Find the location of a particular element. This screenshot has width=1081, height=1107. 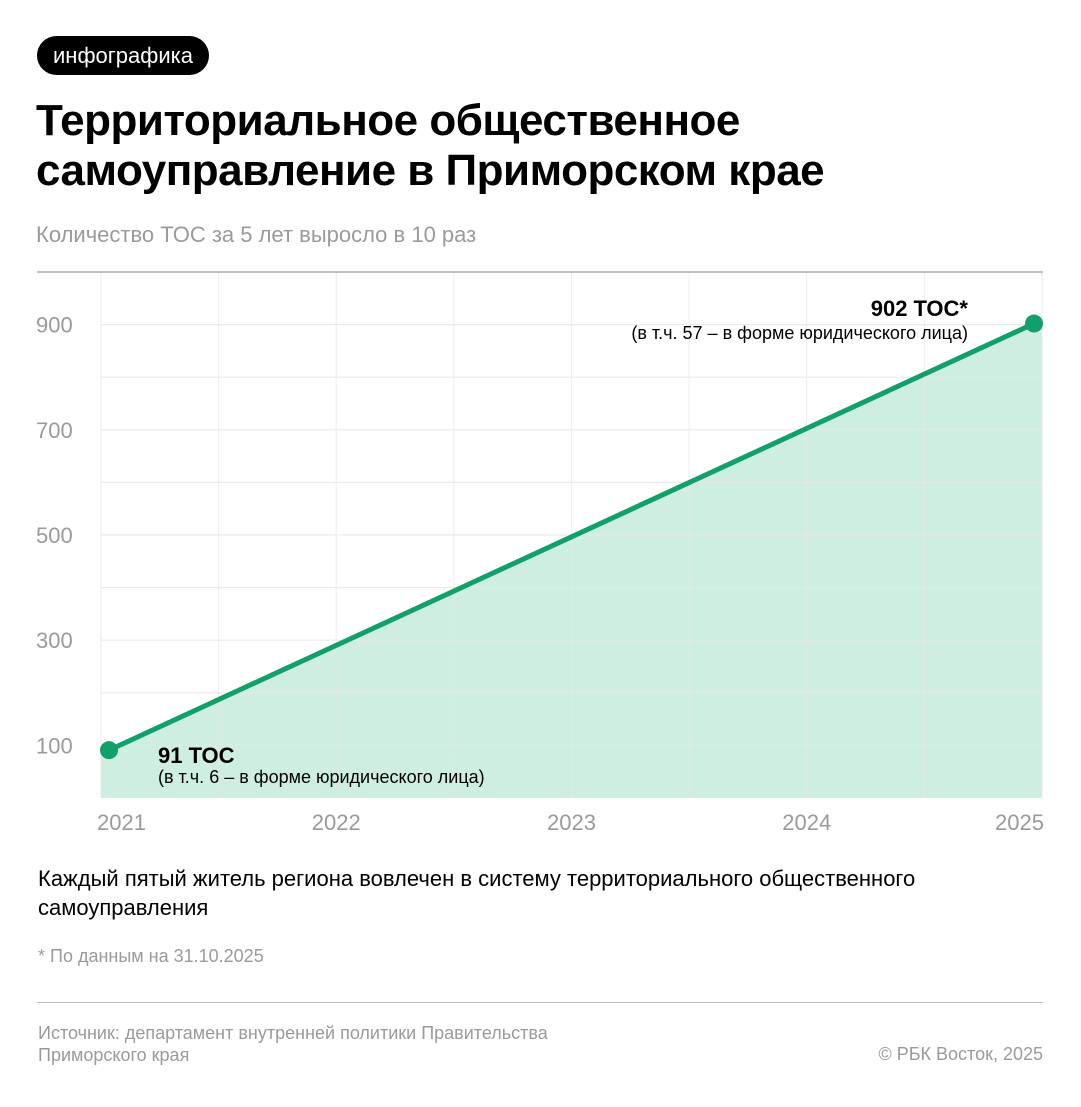

footnote: * По данным на 31.10.2025 is located at coordinates (151, 956).